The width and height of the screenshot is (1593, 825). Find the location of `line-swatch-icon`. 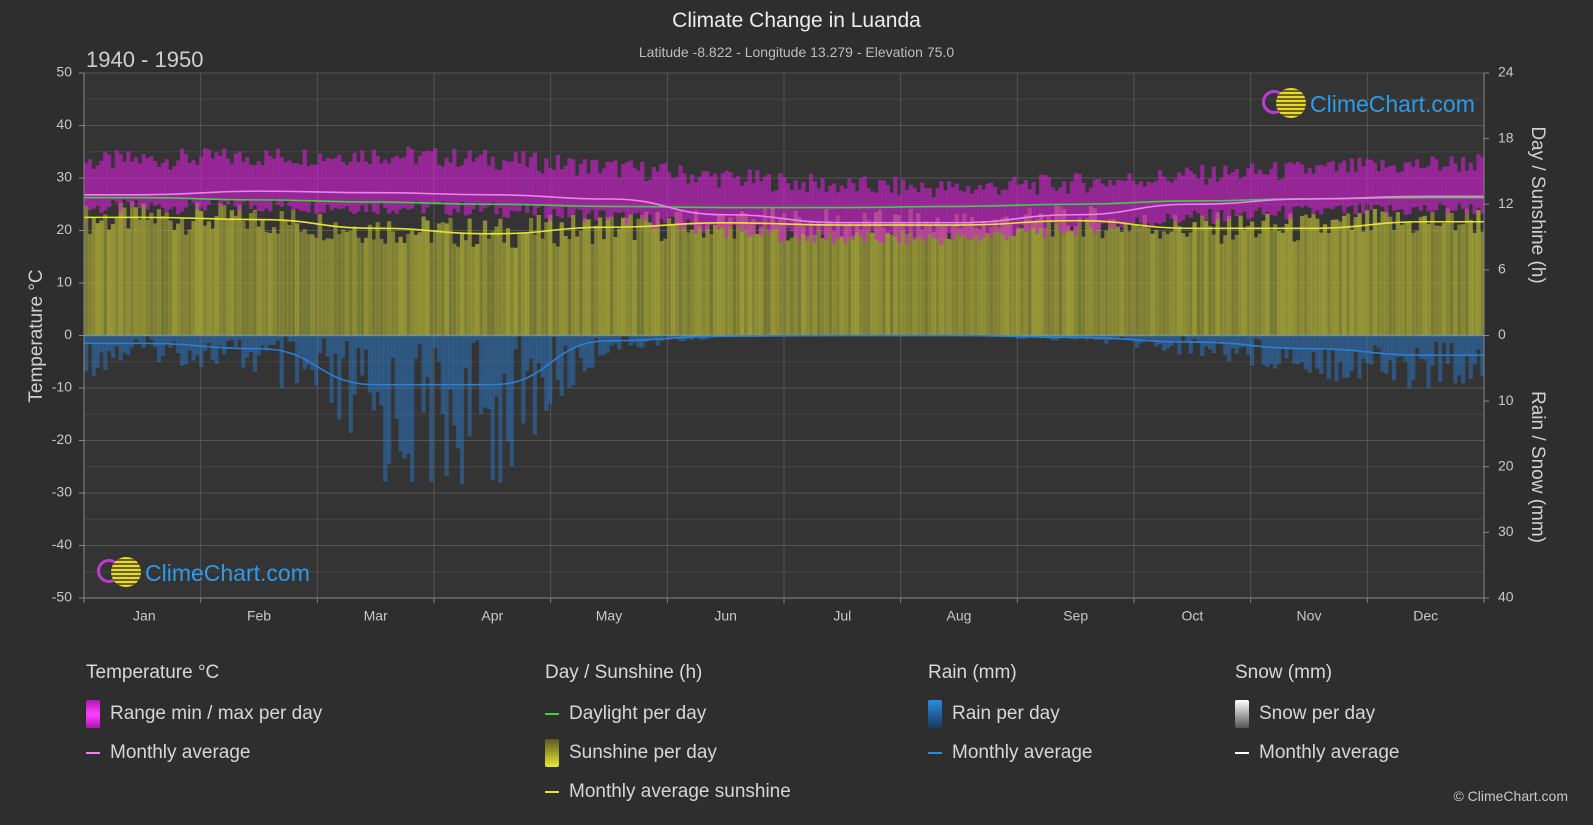

line-swatch-icon is located at coordinates (935, 753).